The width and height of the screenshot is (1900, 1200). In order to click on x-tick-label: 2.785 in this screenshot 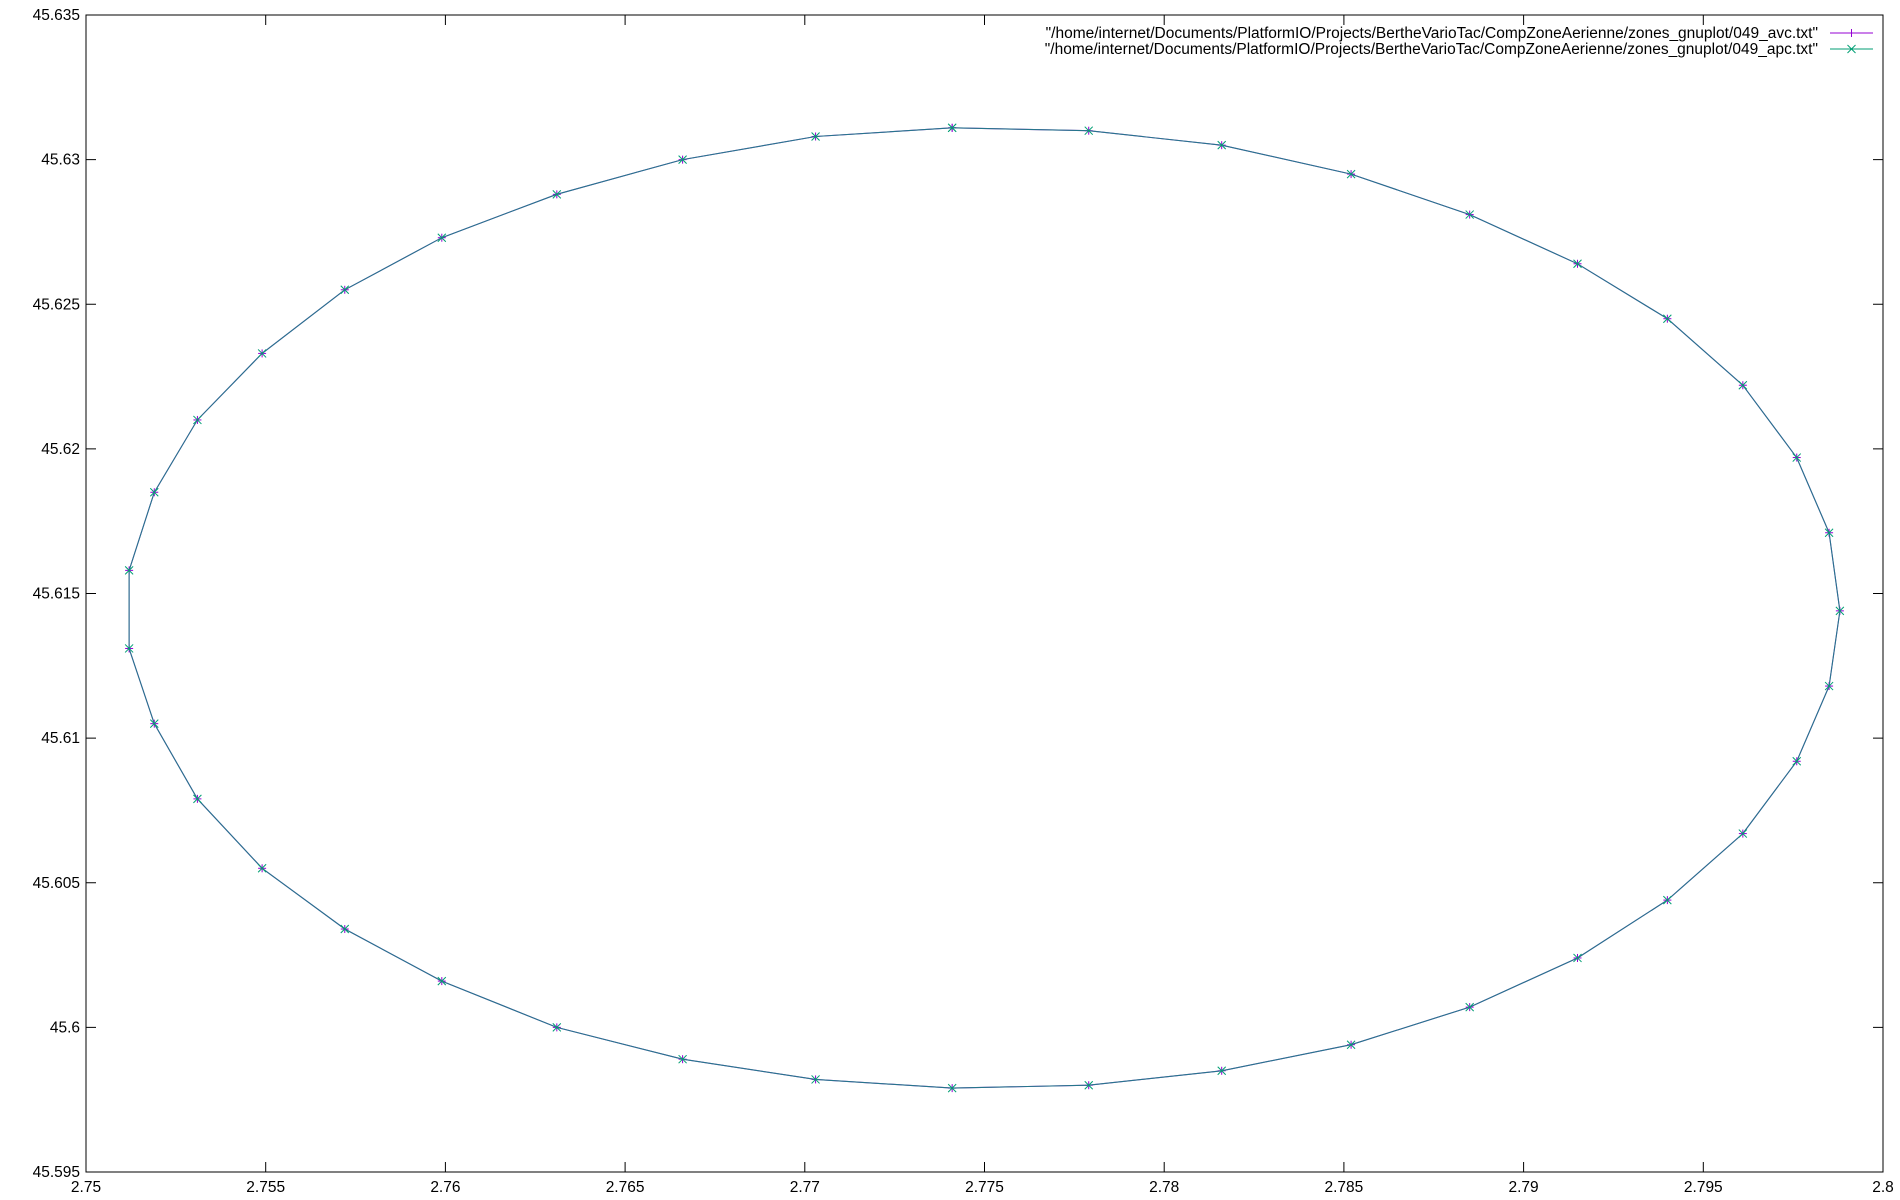, I will do `click(1344, 1187)`.